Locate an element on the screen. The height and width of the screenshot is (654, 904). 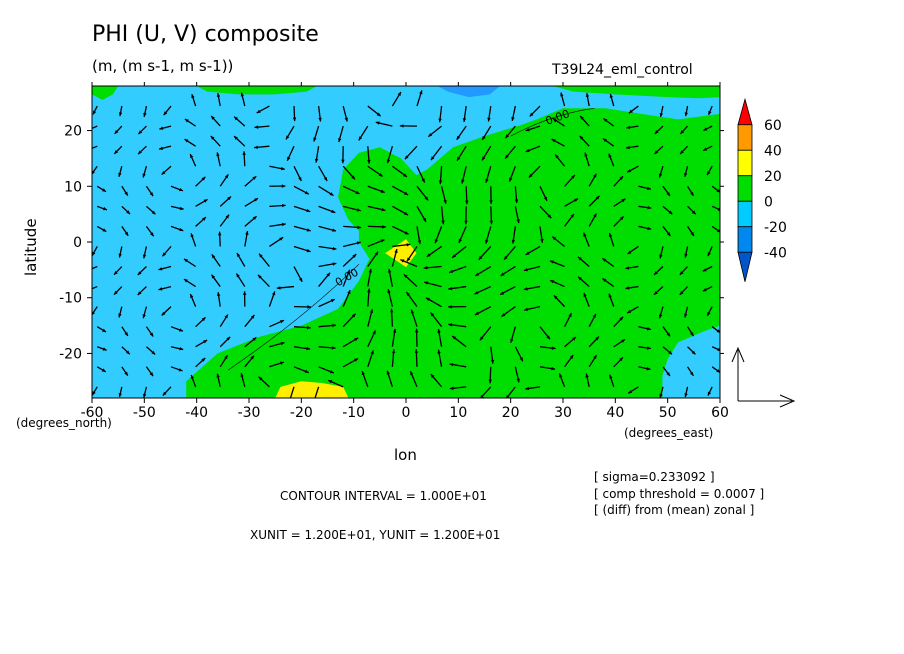
x-tick-label: -50 is located at coordinates (144, 413).